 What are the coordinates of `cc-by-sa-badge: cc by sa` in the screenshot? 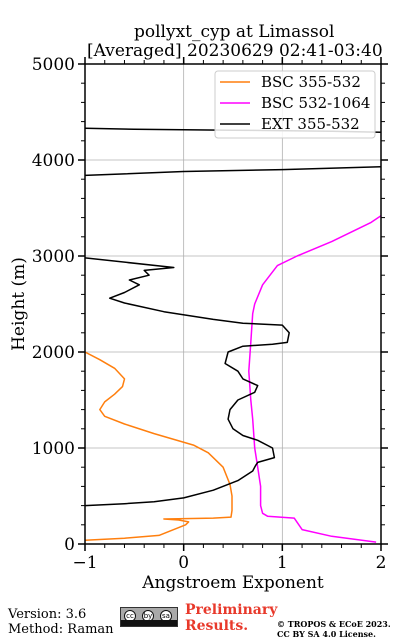 It's located at (149, 617).